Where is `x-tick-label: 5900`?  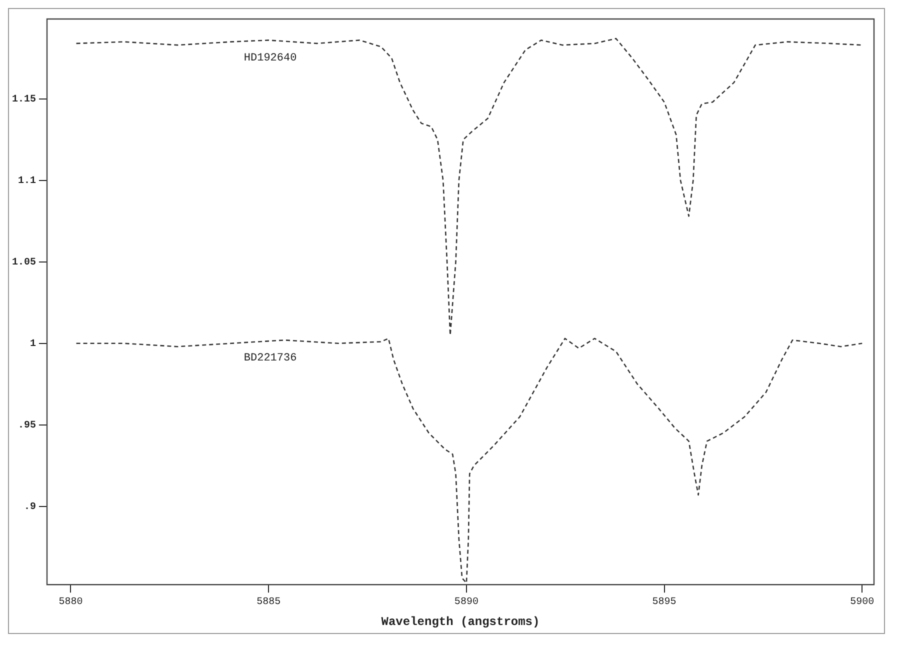
x-tick-label: 5900 is located at coordinates (862, 602).